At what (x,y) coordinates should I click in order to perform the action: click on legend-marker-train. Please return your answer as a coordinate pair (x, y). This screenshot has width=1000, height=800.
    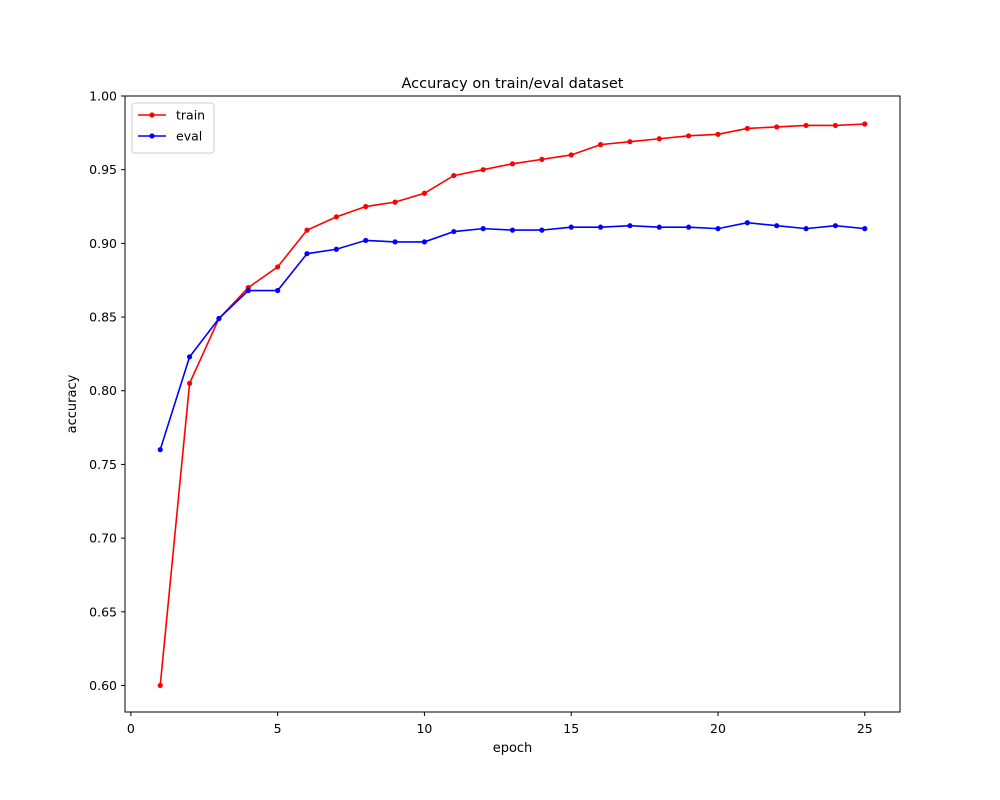
    Looking at the image, I should click on (152, 115).